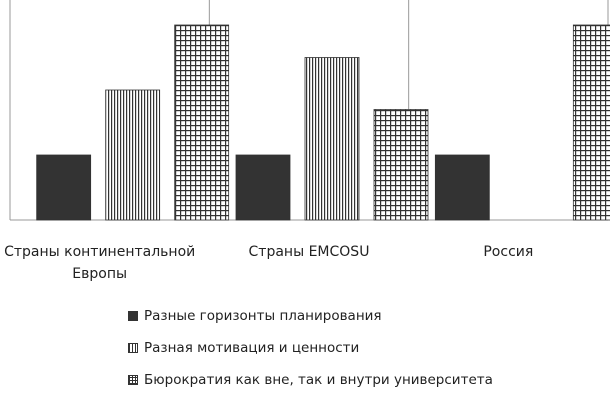 The width and height of the screenshot is (610, 402). Describe the element at coordinates (133, 380) in the screenshot. I see `legend-swatch-grid` at that location.